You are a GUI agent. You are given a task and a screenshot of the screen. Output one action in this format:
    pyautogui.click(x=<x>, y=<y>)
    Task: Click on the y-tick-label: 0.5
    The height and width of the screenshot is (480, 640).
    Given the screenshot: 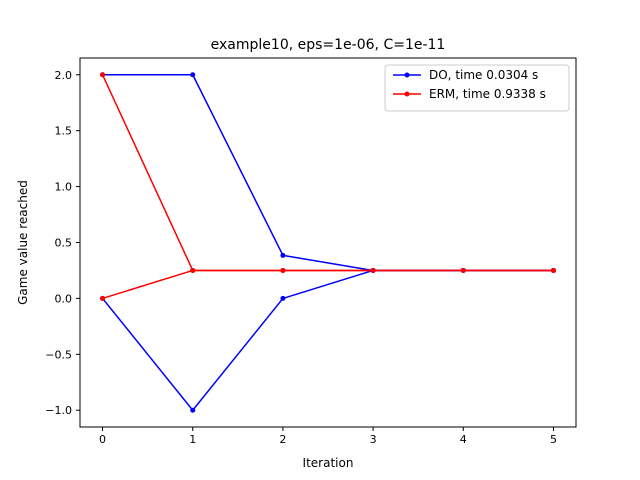 What is the action you would take?
    pyautogui.click(x=64, y=243)
    